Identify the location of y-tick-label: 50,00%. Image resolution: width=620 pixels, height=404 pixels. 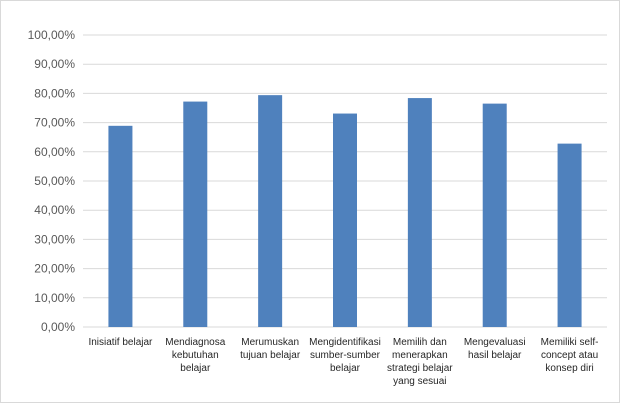
(54, 181).